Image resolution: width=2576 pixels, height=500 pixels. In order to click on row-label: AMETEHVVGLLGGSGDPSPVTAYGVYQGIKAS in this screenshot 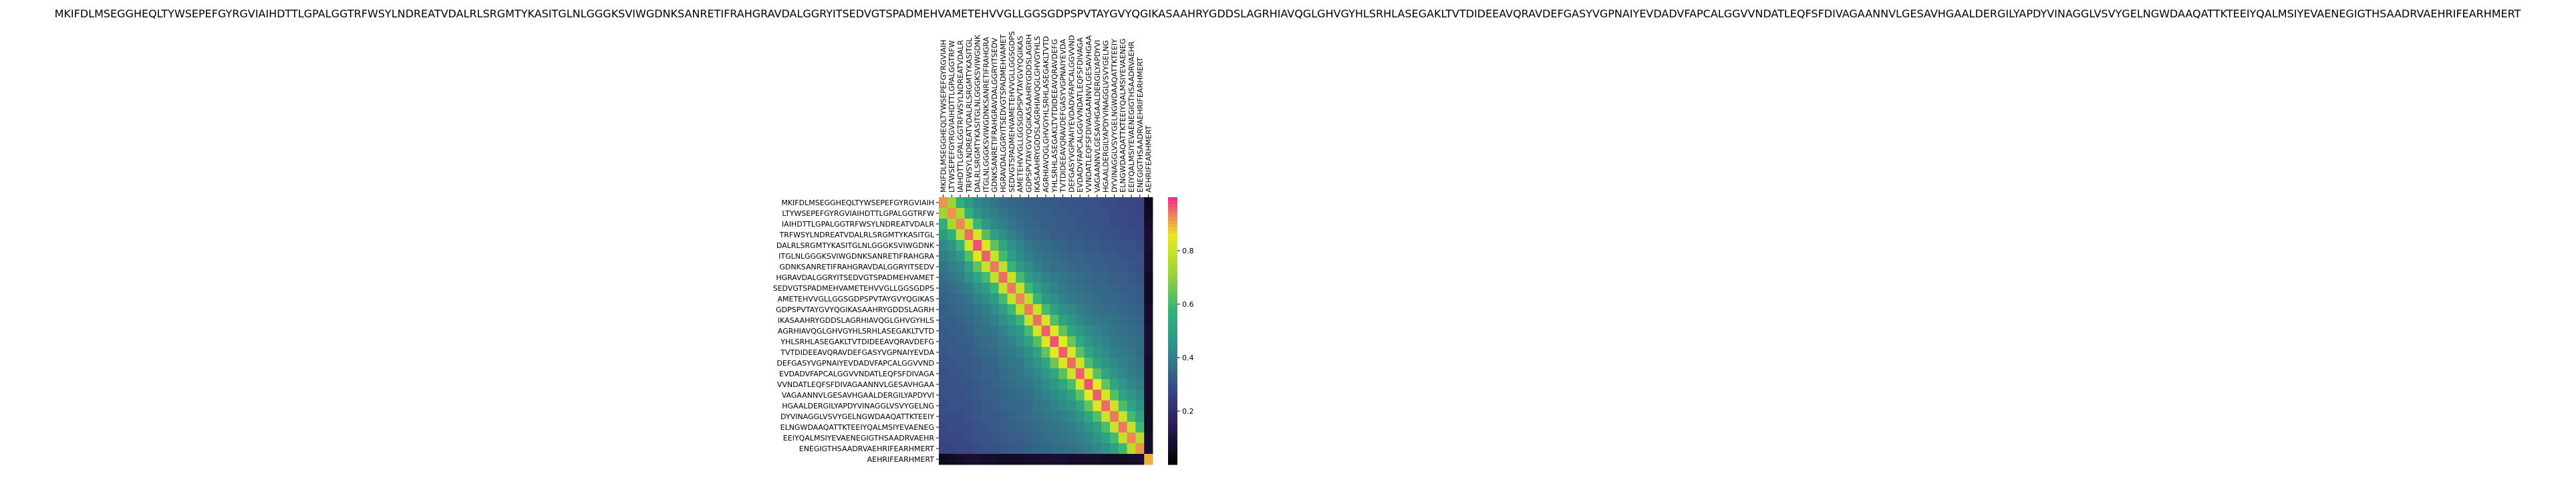, I will do `click(855, 299)`.